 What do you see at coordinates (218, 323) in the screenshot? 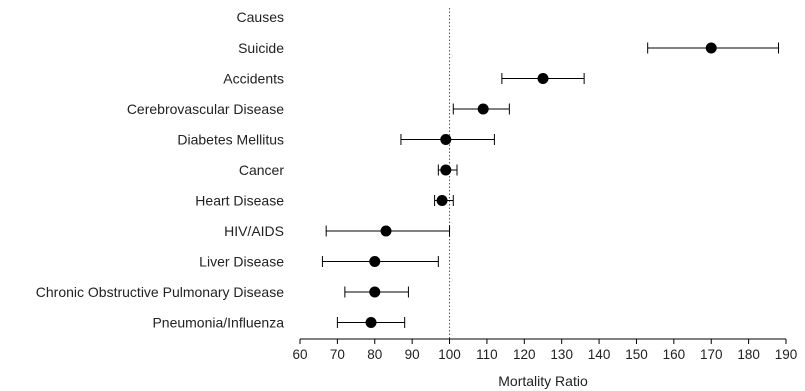
I see `category-label: Pneumonia/Influenza` at bounding box center [218, 323].